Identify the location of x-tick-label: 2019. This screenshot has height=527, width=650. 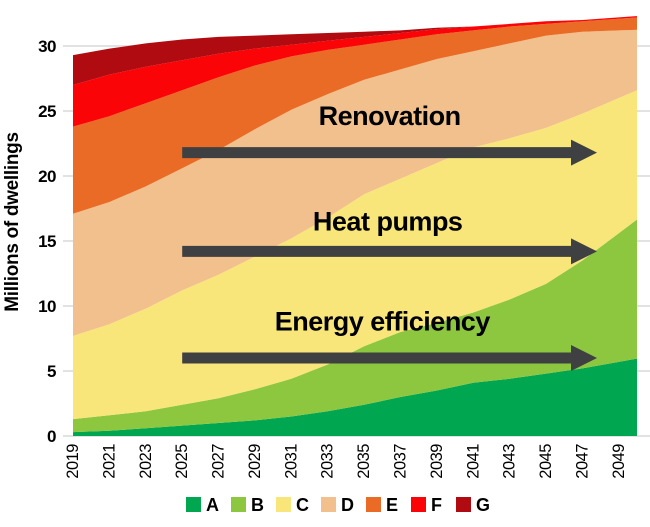
(73, 461).